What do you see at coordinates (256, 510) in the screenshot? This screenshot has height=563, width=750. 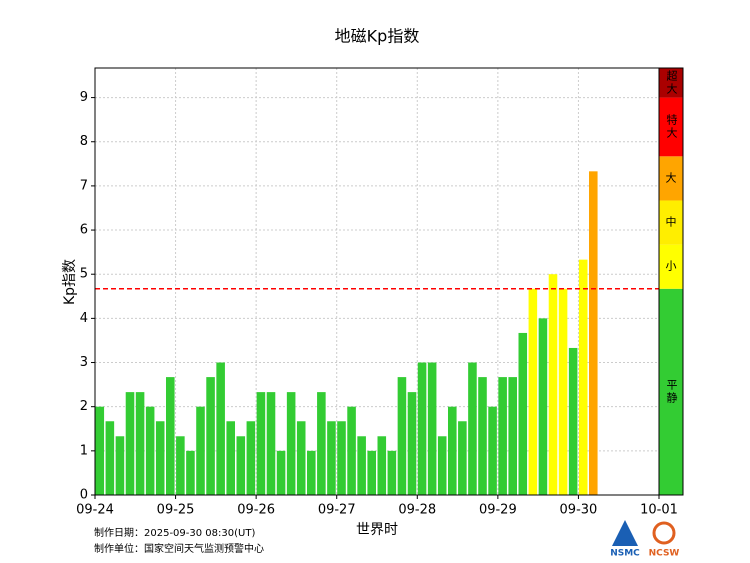 I see `x-tick-label: 09-26` at bounding box center [256, 510].